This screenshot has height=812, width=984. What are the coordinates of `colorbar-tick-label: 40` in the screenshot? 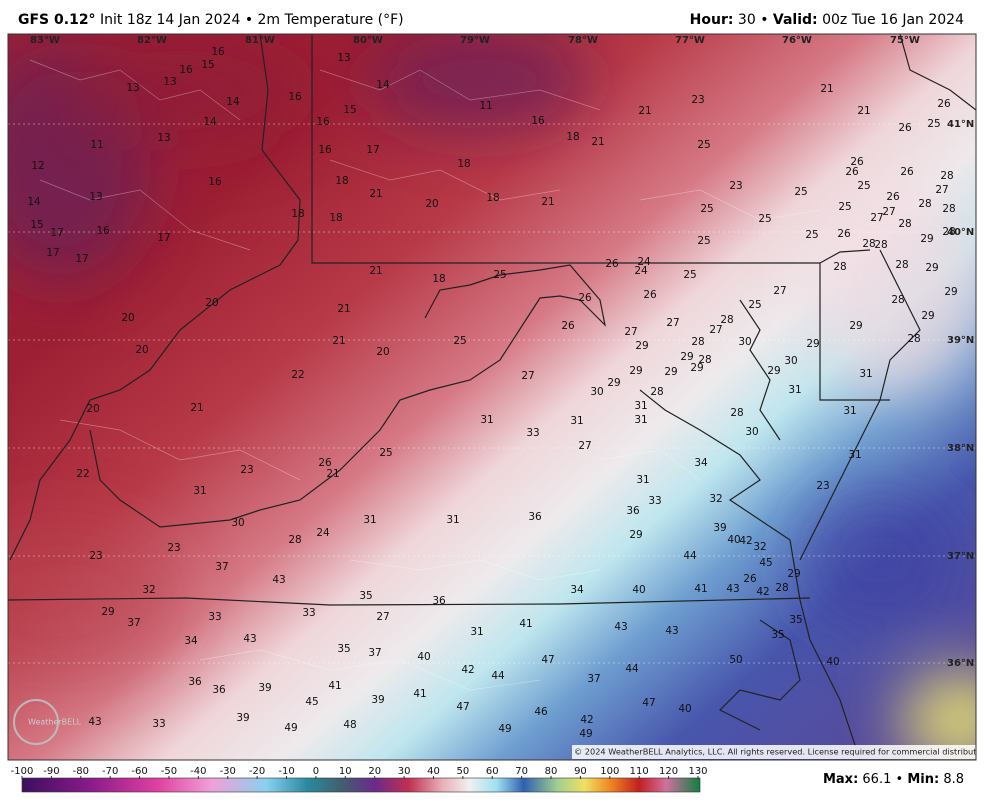 It's located at (433, 771).